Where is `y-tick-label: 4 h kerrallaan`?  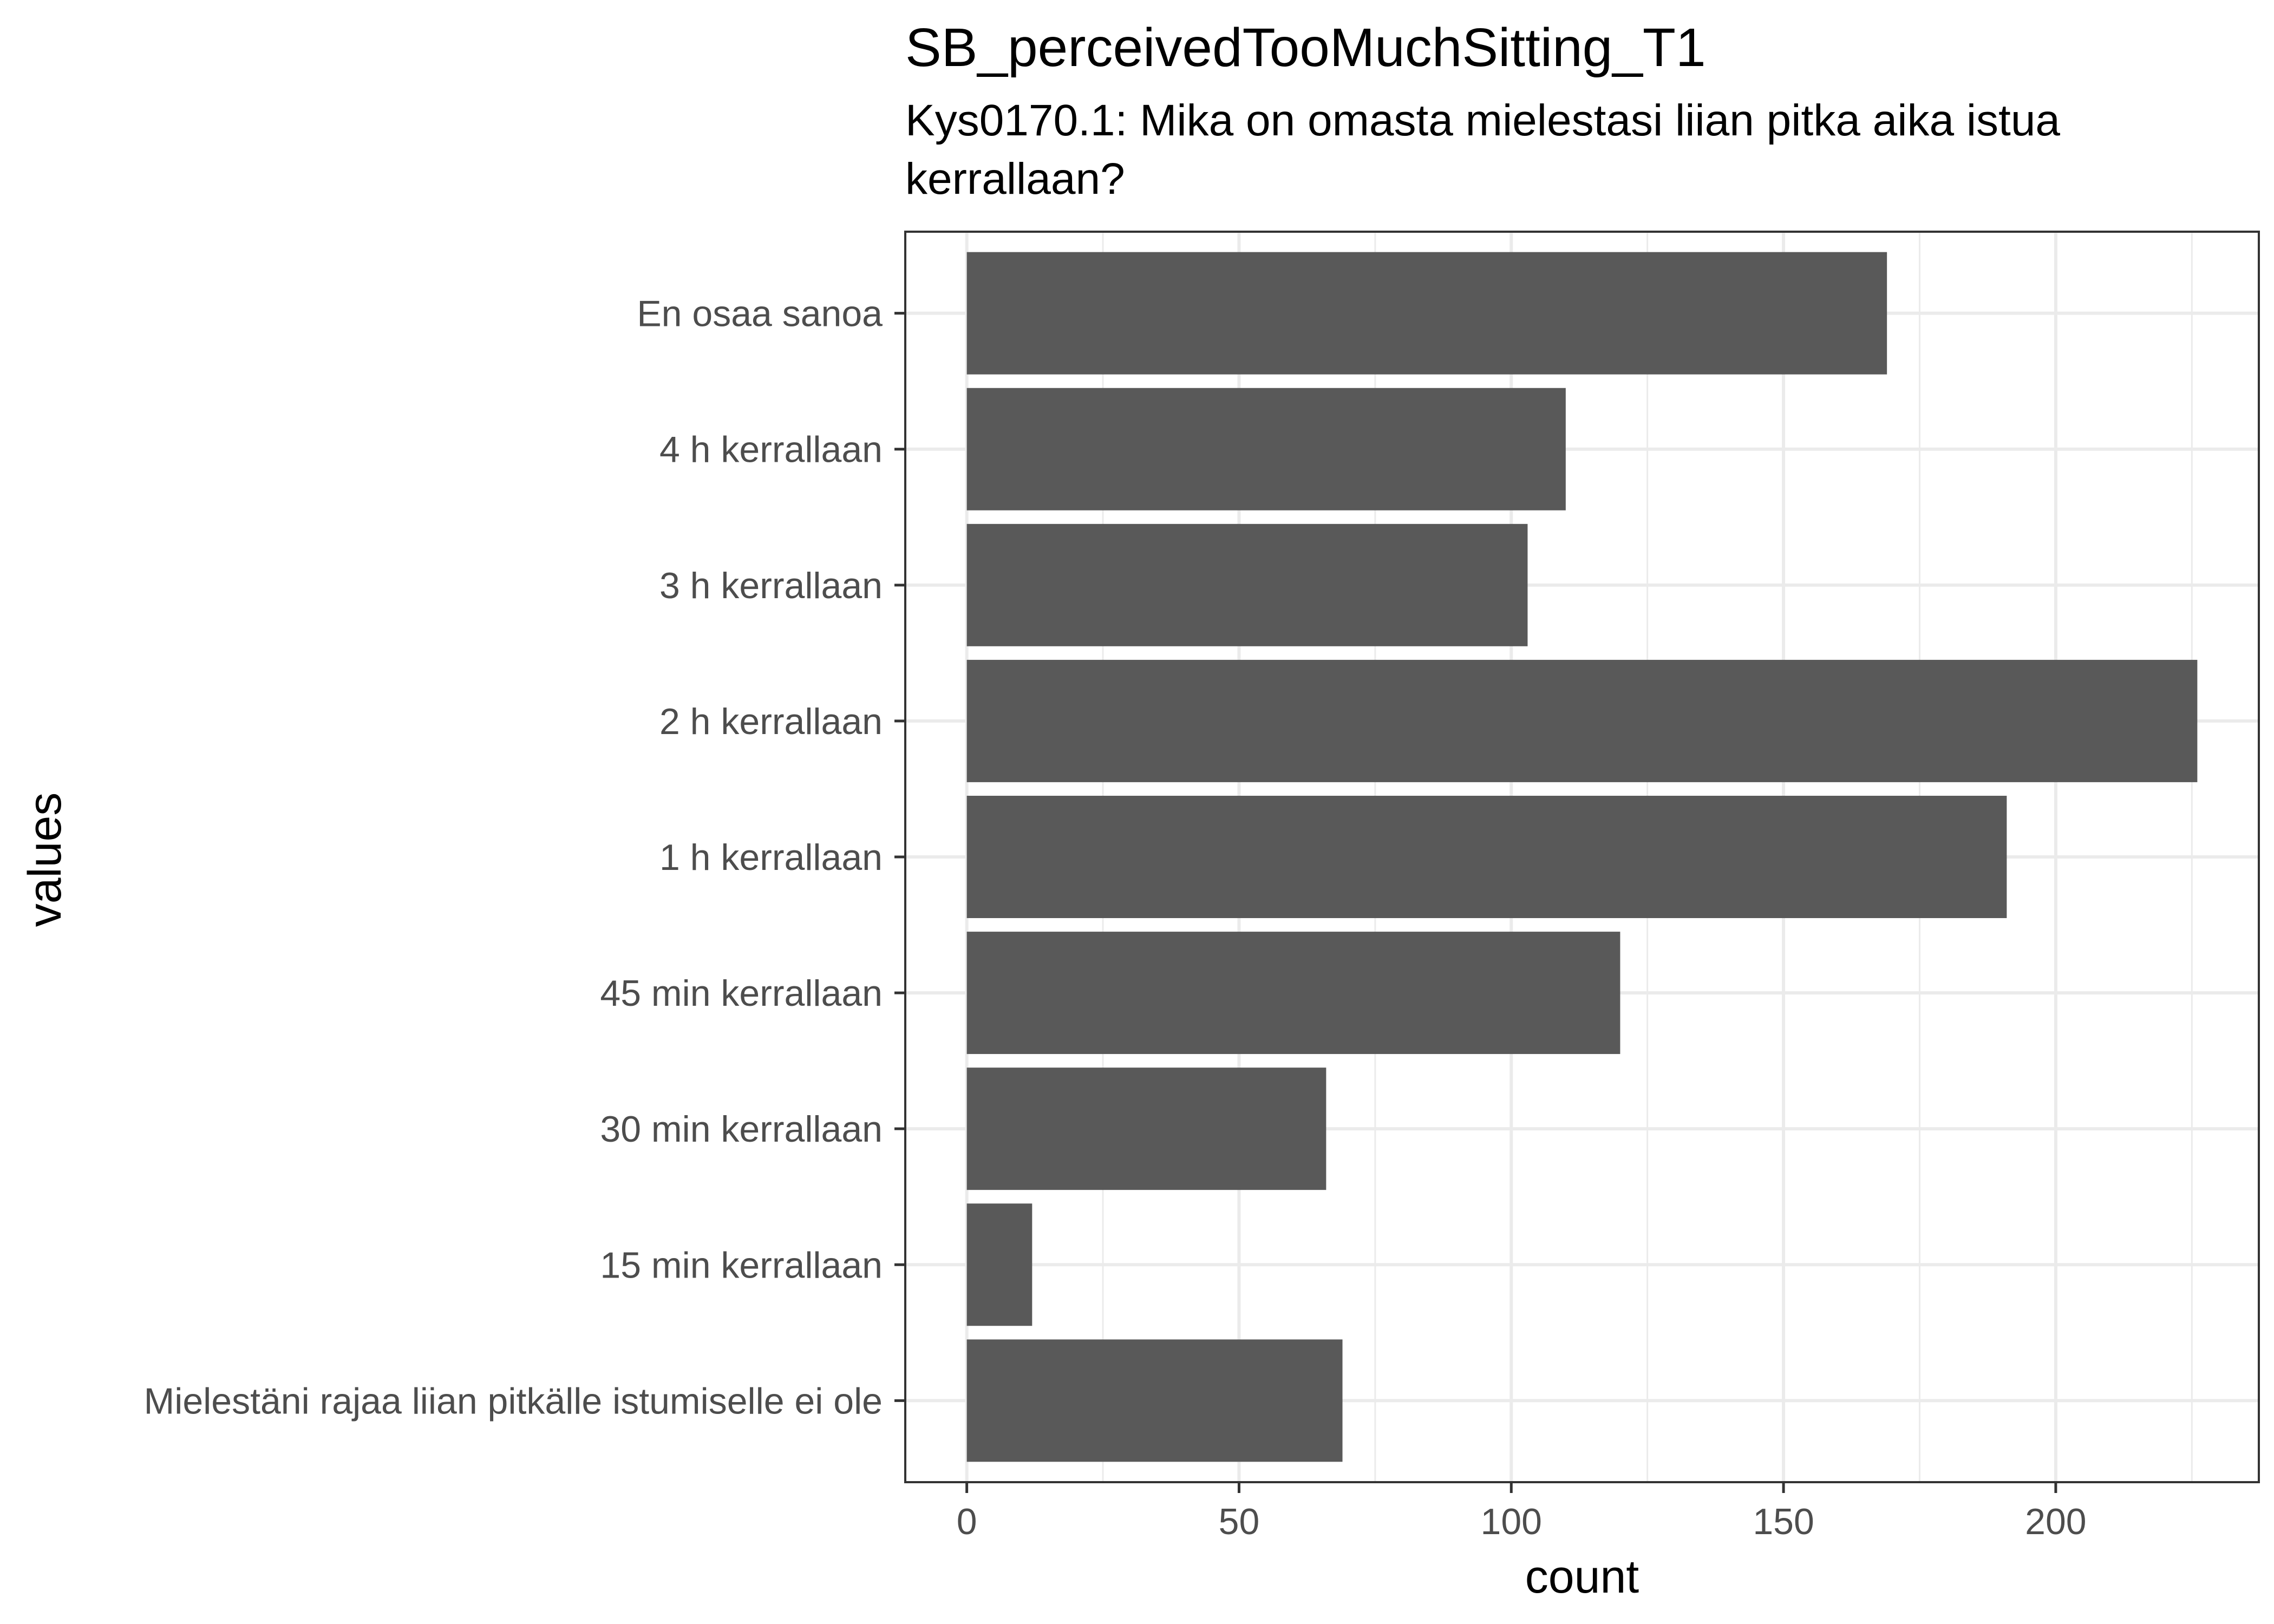 y-tick-label: 4 h kerrallaan is located at coordinates (771, 449).